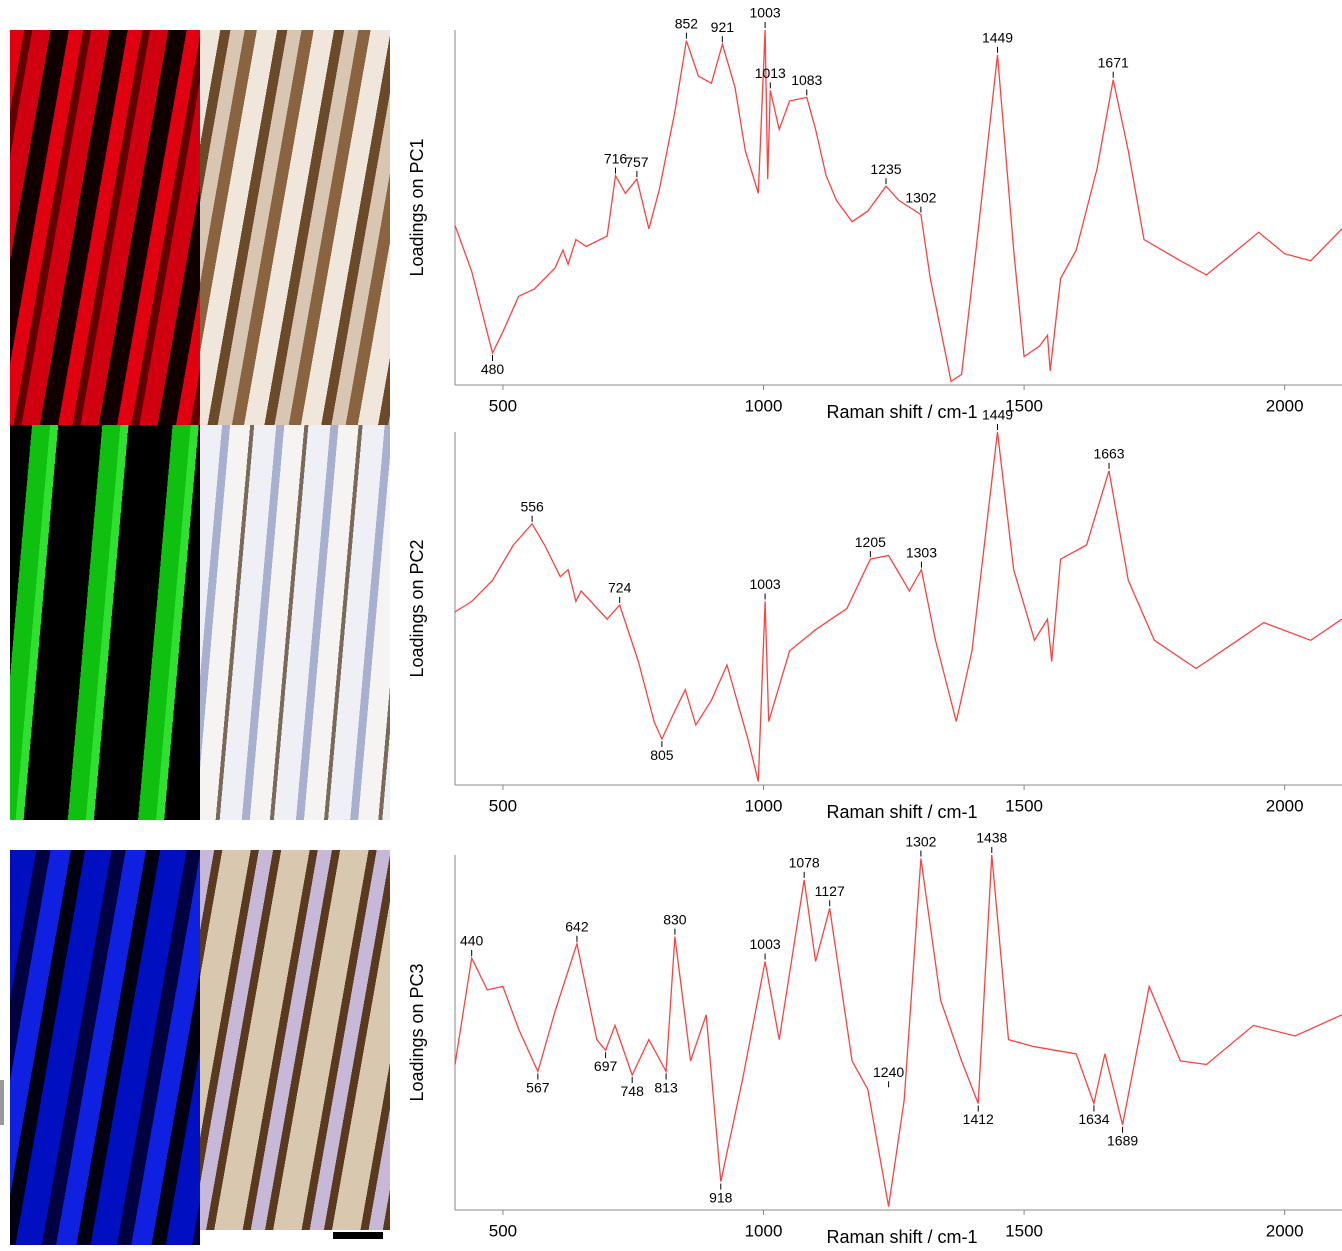 The image size is (1342, 1251). I want to click on peak-label: 697, so click(606, 1066).